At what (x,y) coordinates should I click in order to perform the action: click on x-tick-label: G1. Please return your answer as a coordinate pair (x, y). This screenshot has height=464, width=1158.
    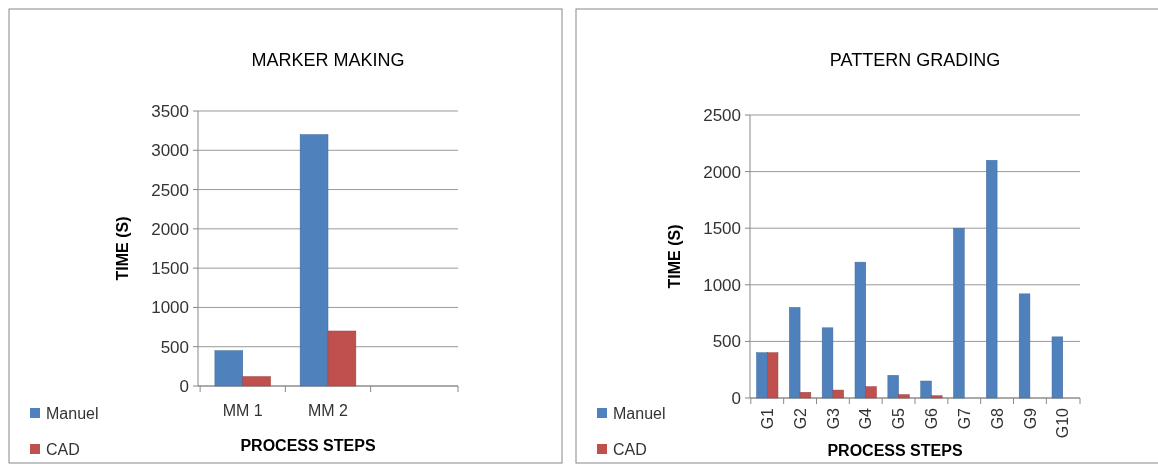
    Looking at the image, I should click on (767, 418).